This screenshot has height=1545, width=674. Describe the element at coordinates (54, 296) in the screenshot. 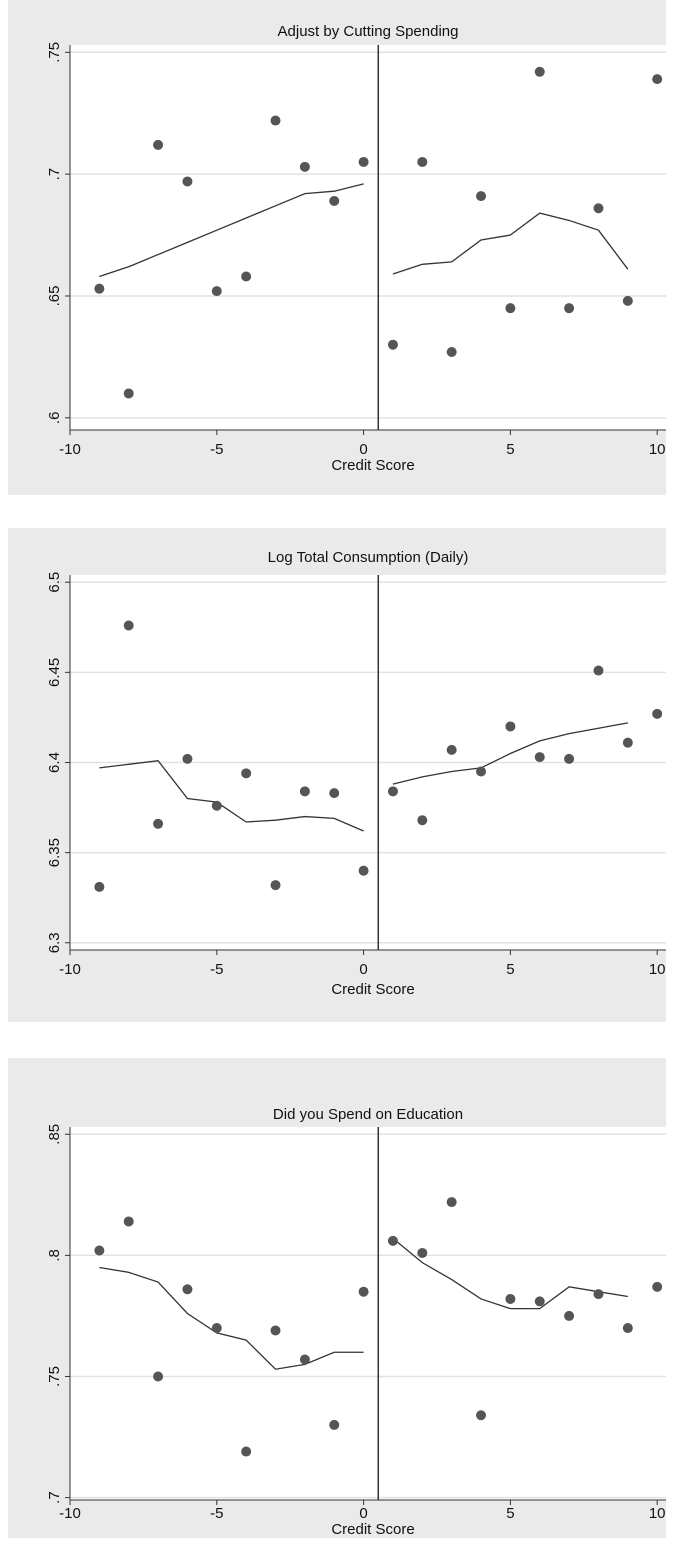

I see `y-tick-label: .65` at that location.